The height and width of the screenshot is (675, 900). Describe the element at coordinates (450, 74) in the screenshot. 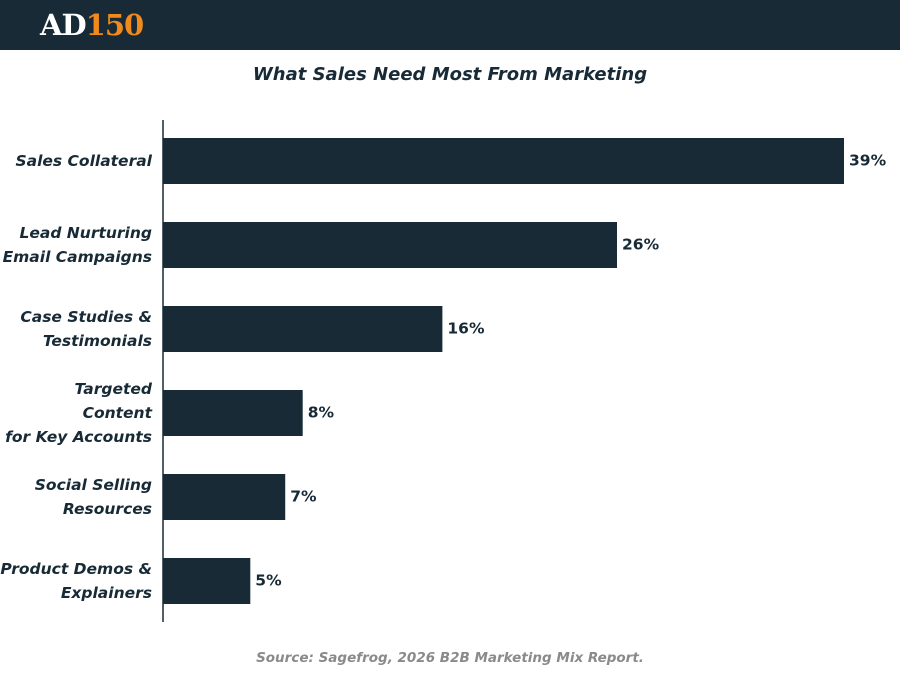

I see `chart-title: What Sales Need Most From Marketing` at that location.